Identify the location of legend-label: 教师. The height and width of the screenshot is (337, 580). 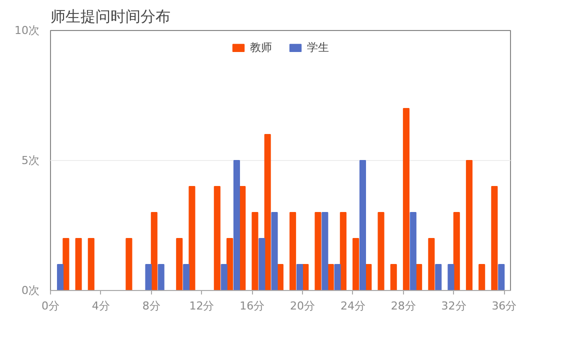
(261, 47).